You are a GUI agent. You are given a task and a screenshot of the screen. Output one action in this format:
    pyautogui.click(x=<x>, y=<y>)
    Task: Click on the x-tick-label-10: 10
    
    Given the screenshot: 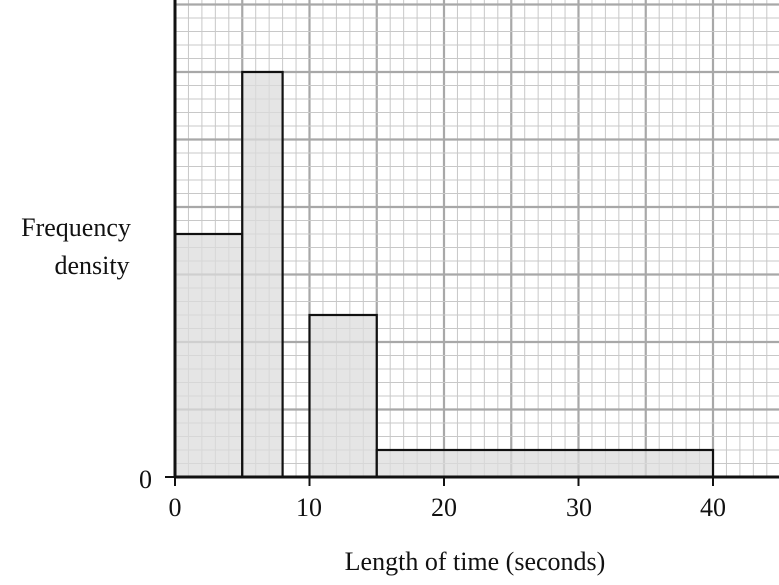 What is the action you would take?
    pyautogui.click(x=309, y=507)
    